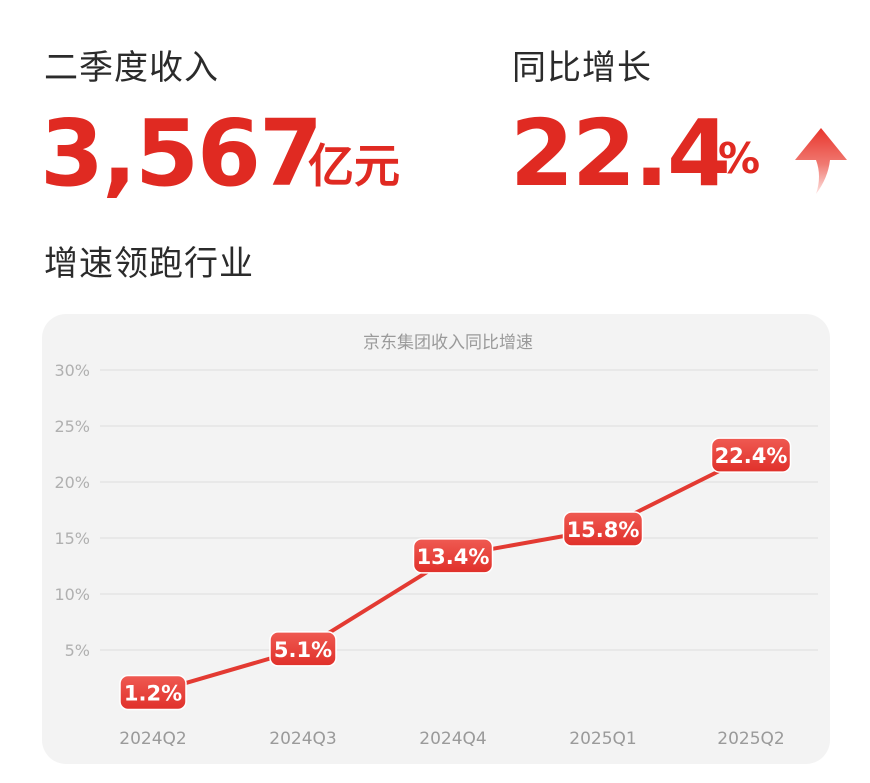 This screenshot has height=783, width=870. What do you see at coordinates (620, 153) in the screenshot?
I see `growth-value: 22.4` at bounding box center [620, 153].